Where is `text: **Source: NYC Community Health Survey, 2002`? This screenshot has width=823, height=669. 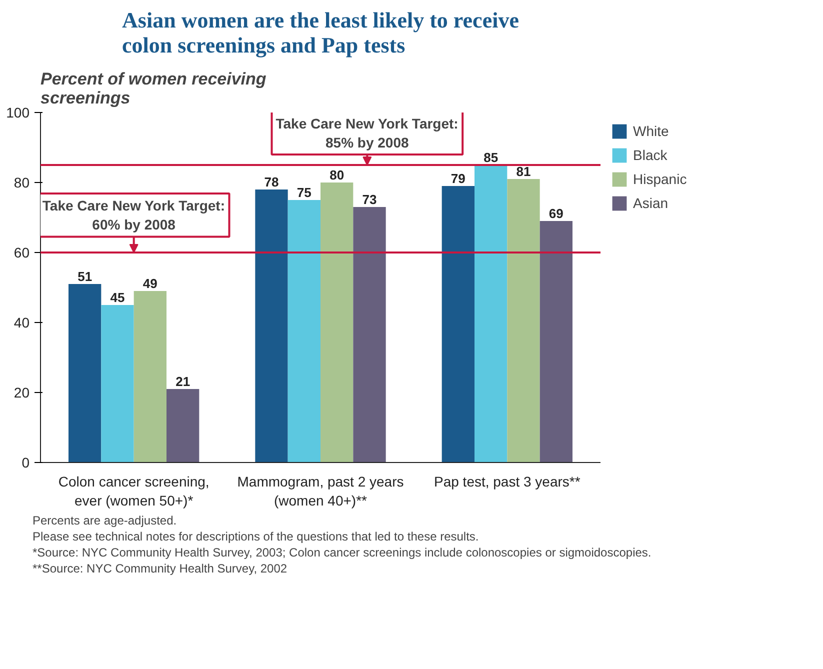 text: **Source: NYC Community Health Survey, 2002 is located at coordinates (160, 569).